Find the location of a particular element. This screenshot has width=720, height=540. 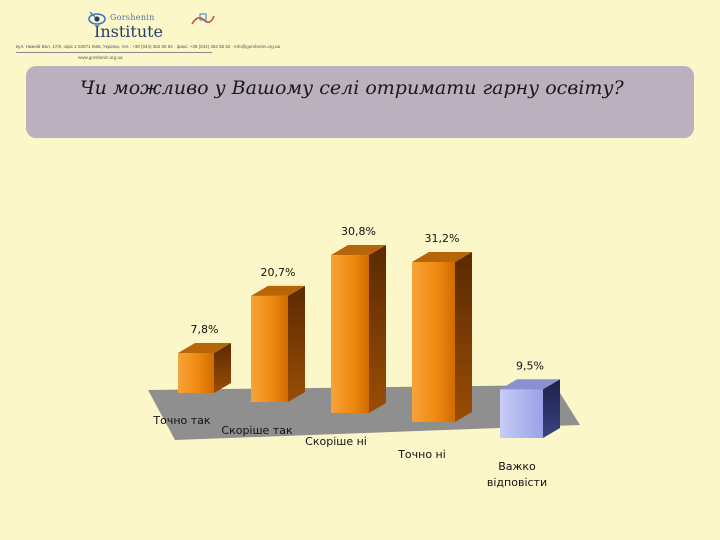

logo-name: Gorshenin is located at coordinates (132, 17).